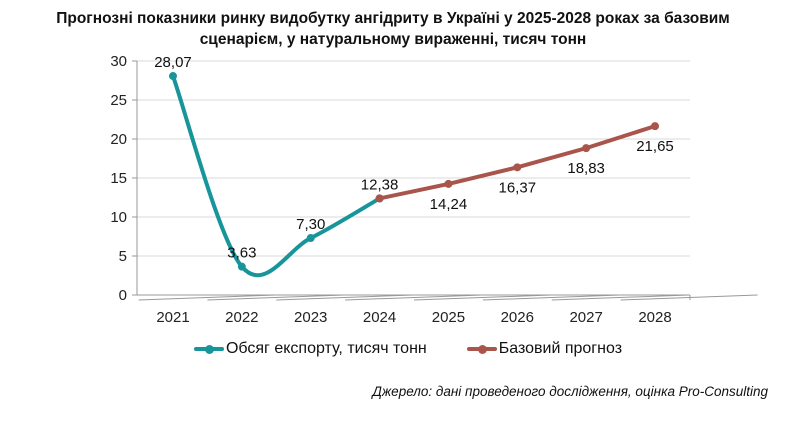 The image size is (786, 421). I want to click on data-label: 28,07, so click(173, 62).